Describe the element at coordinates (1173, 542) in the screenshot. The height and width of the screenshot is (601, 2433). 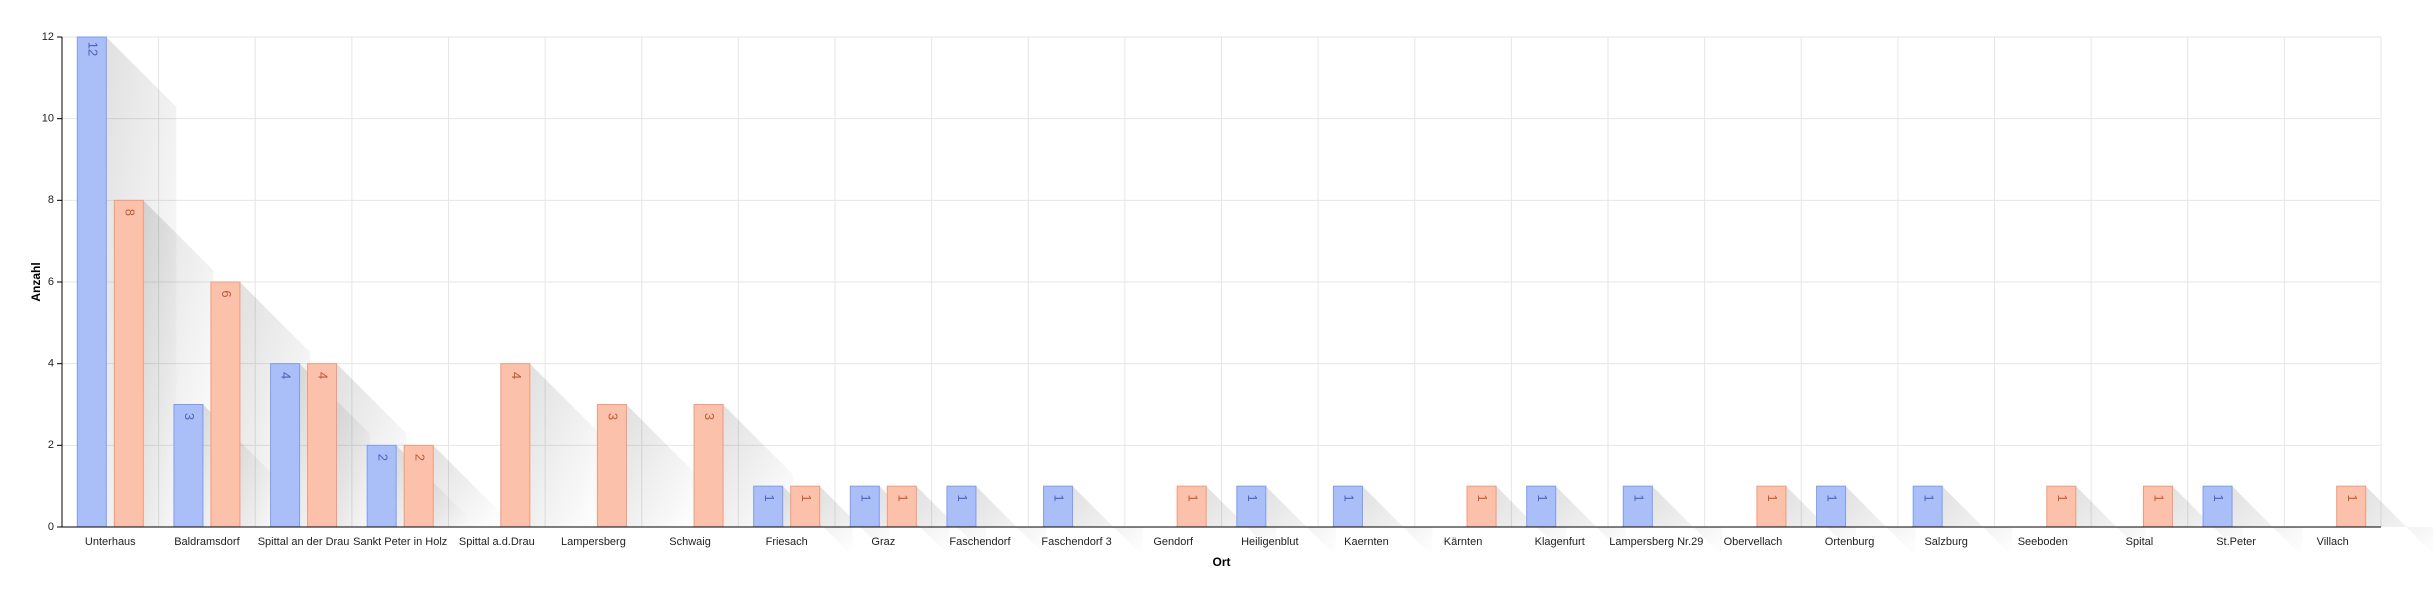
I see `x-tick-label: Gendorf` at that location.